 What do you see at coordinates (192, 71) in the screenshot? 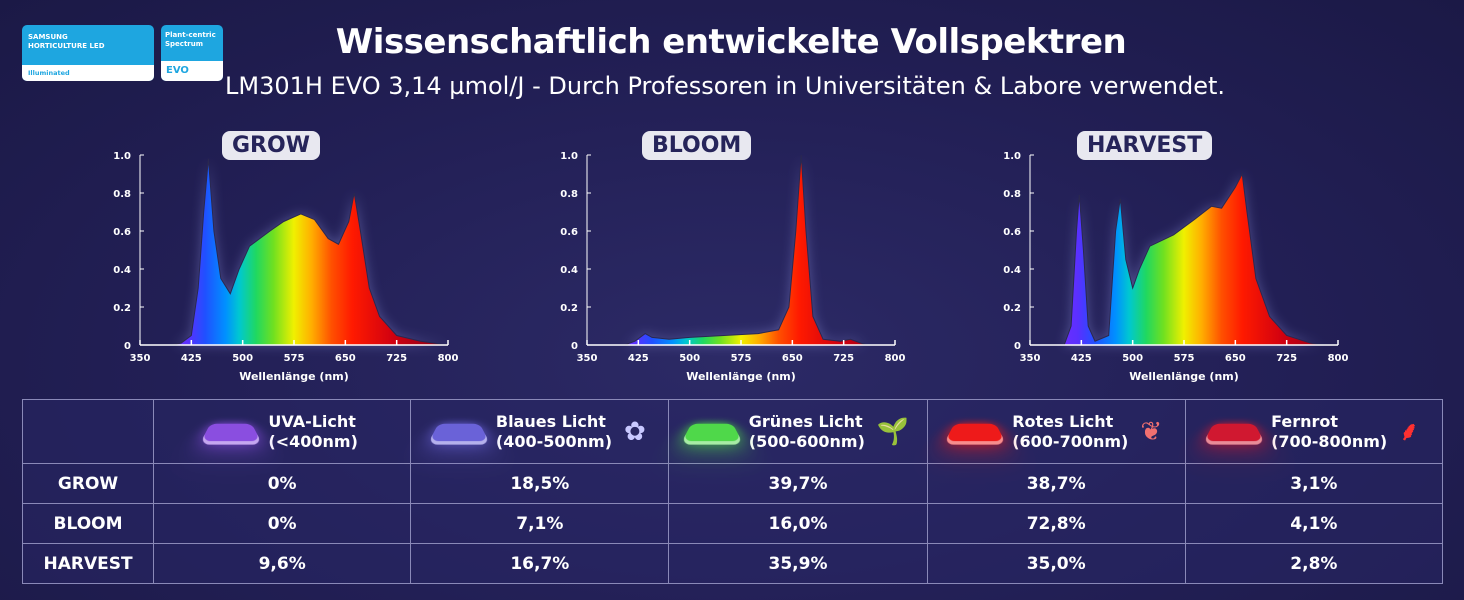
I see `logo-text: EVO` at bounding box center [192, 71].